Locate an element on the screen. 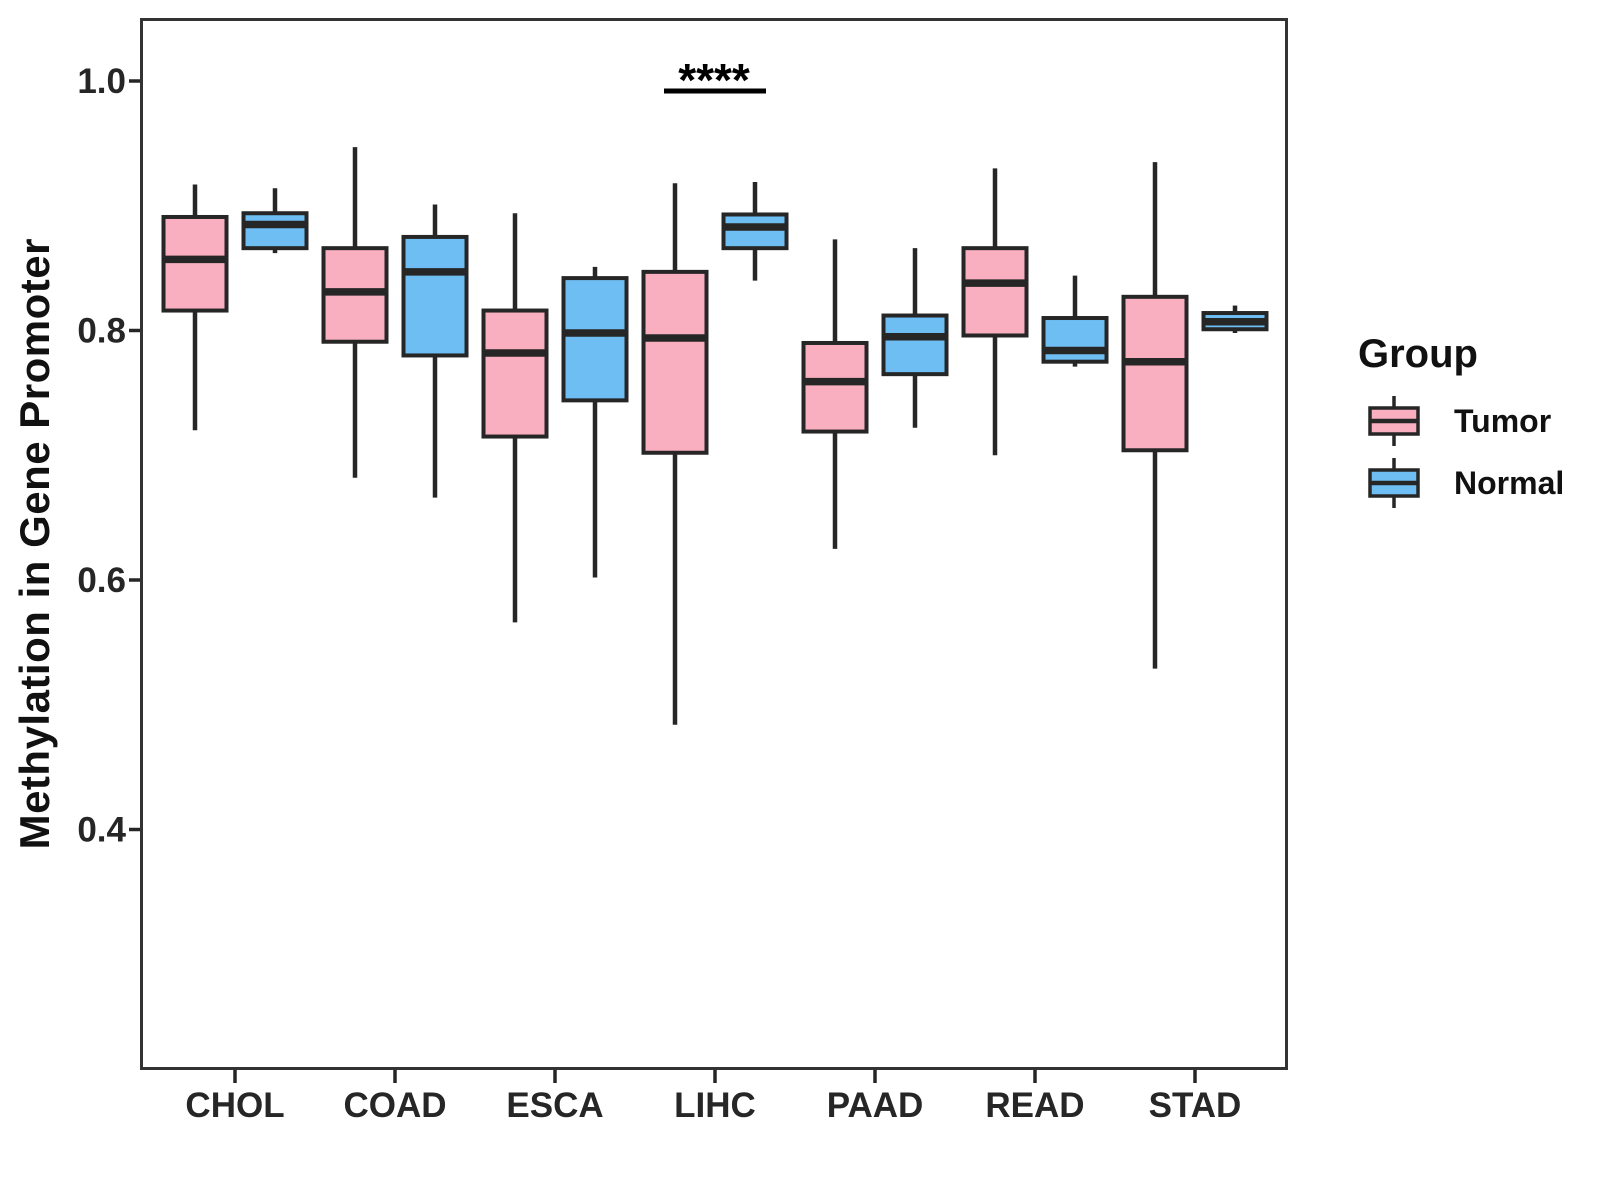  box-esca-normal-iqr is located at coordinates (595, 339).